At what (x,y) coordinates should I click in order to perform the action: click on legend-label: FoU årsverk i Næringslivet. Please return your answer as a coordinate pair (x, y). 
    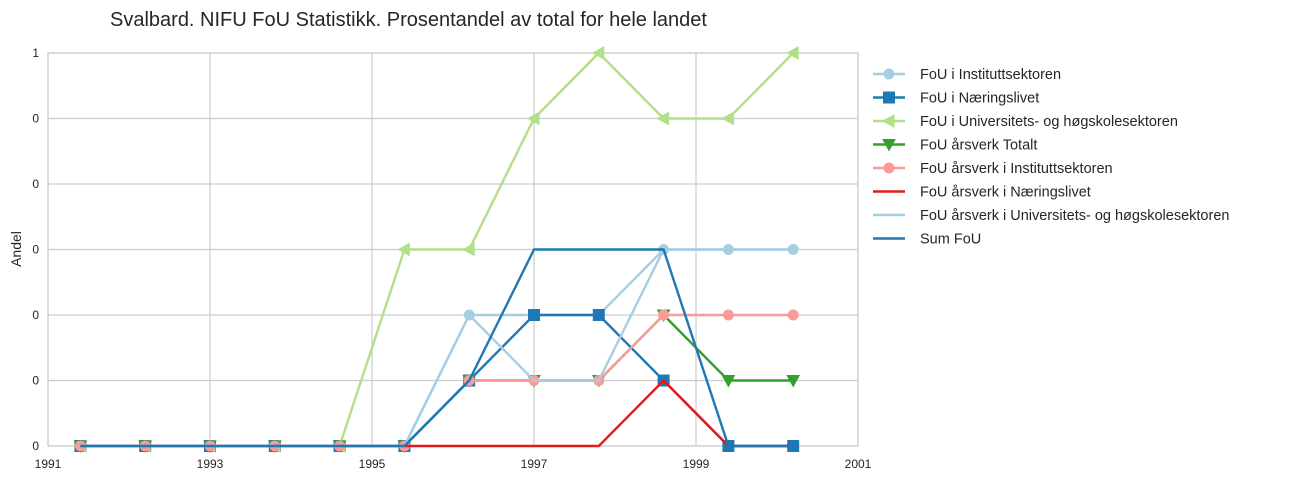
    Looking at the image, I should click on (1005, 193).